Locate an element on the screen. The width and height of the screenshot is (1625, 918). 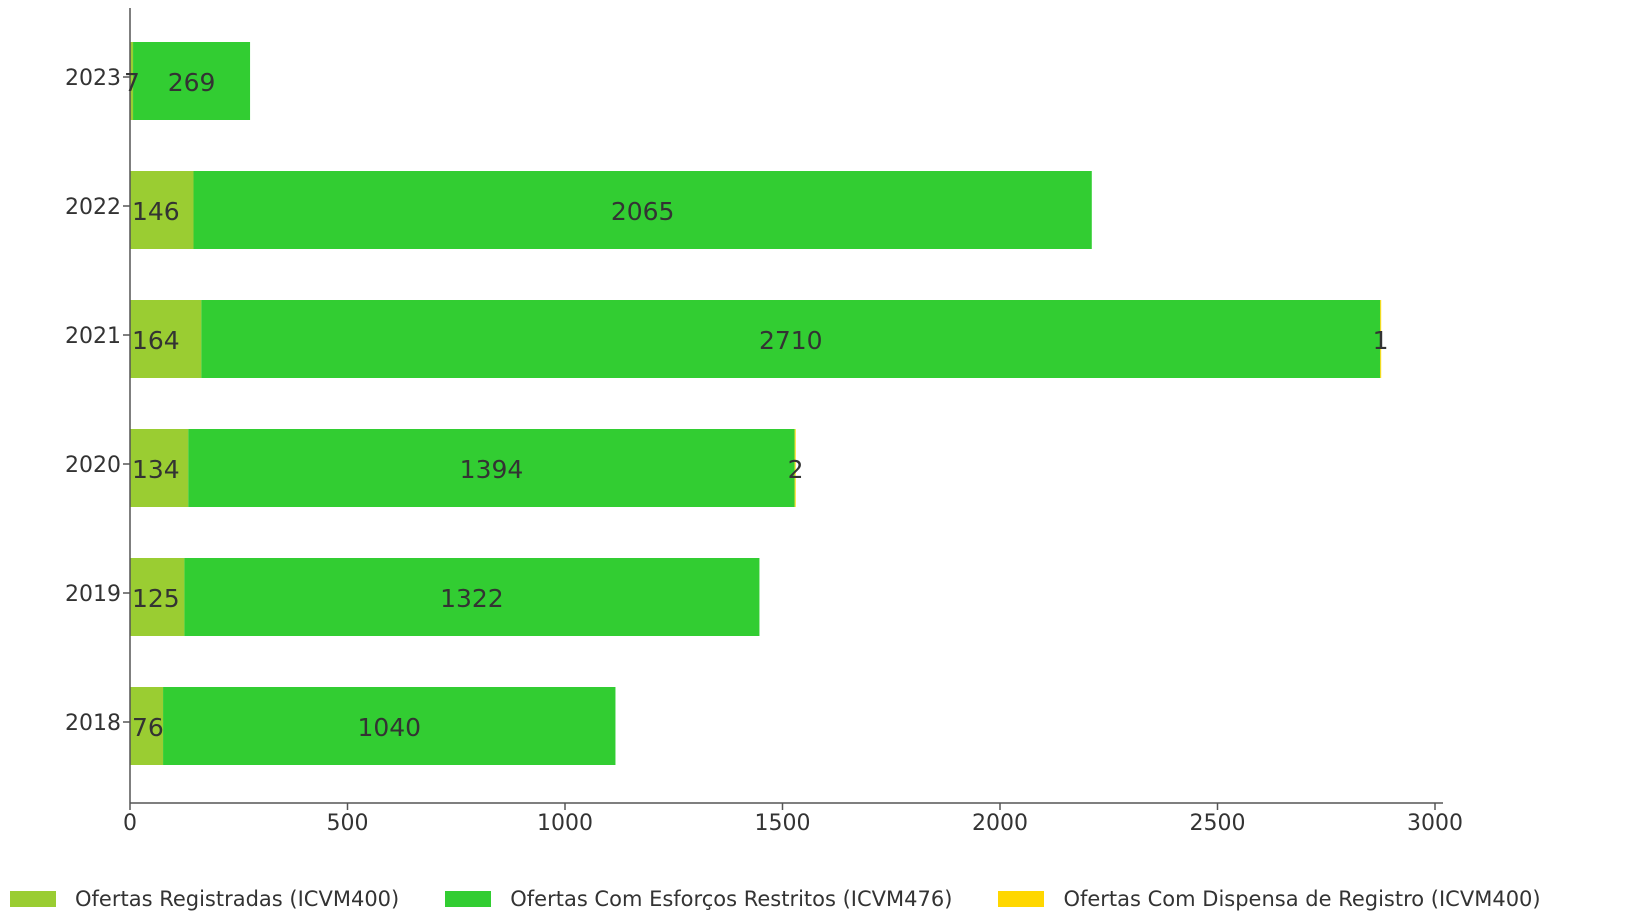
y-tick-label-2020: 2020 is located at coordinates (93, 465).